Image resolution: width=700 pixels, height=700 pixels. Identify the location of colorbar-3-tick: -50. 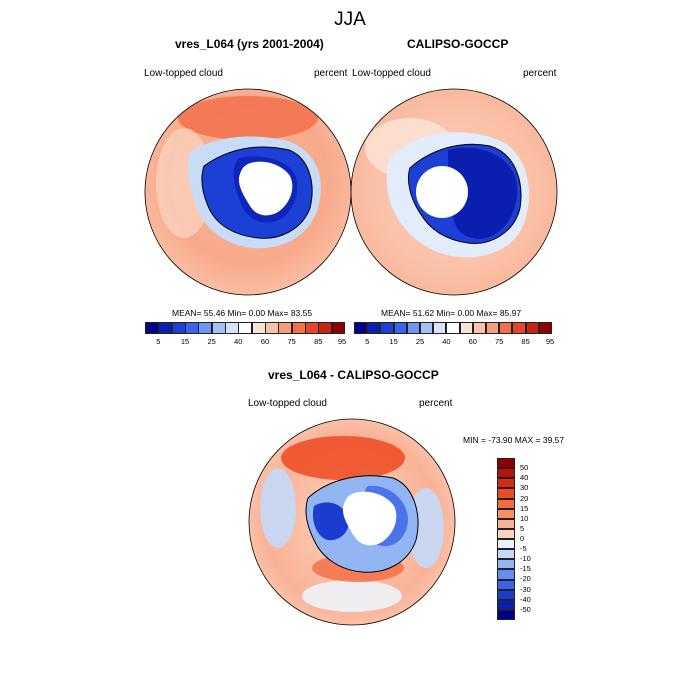
(525, 609).